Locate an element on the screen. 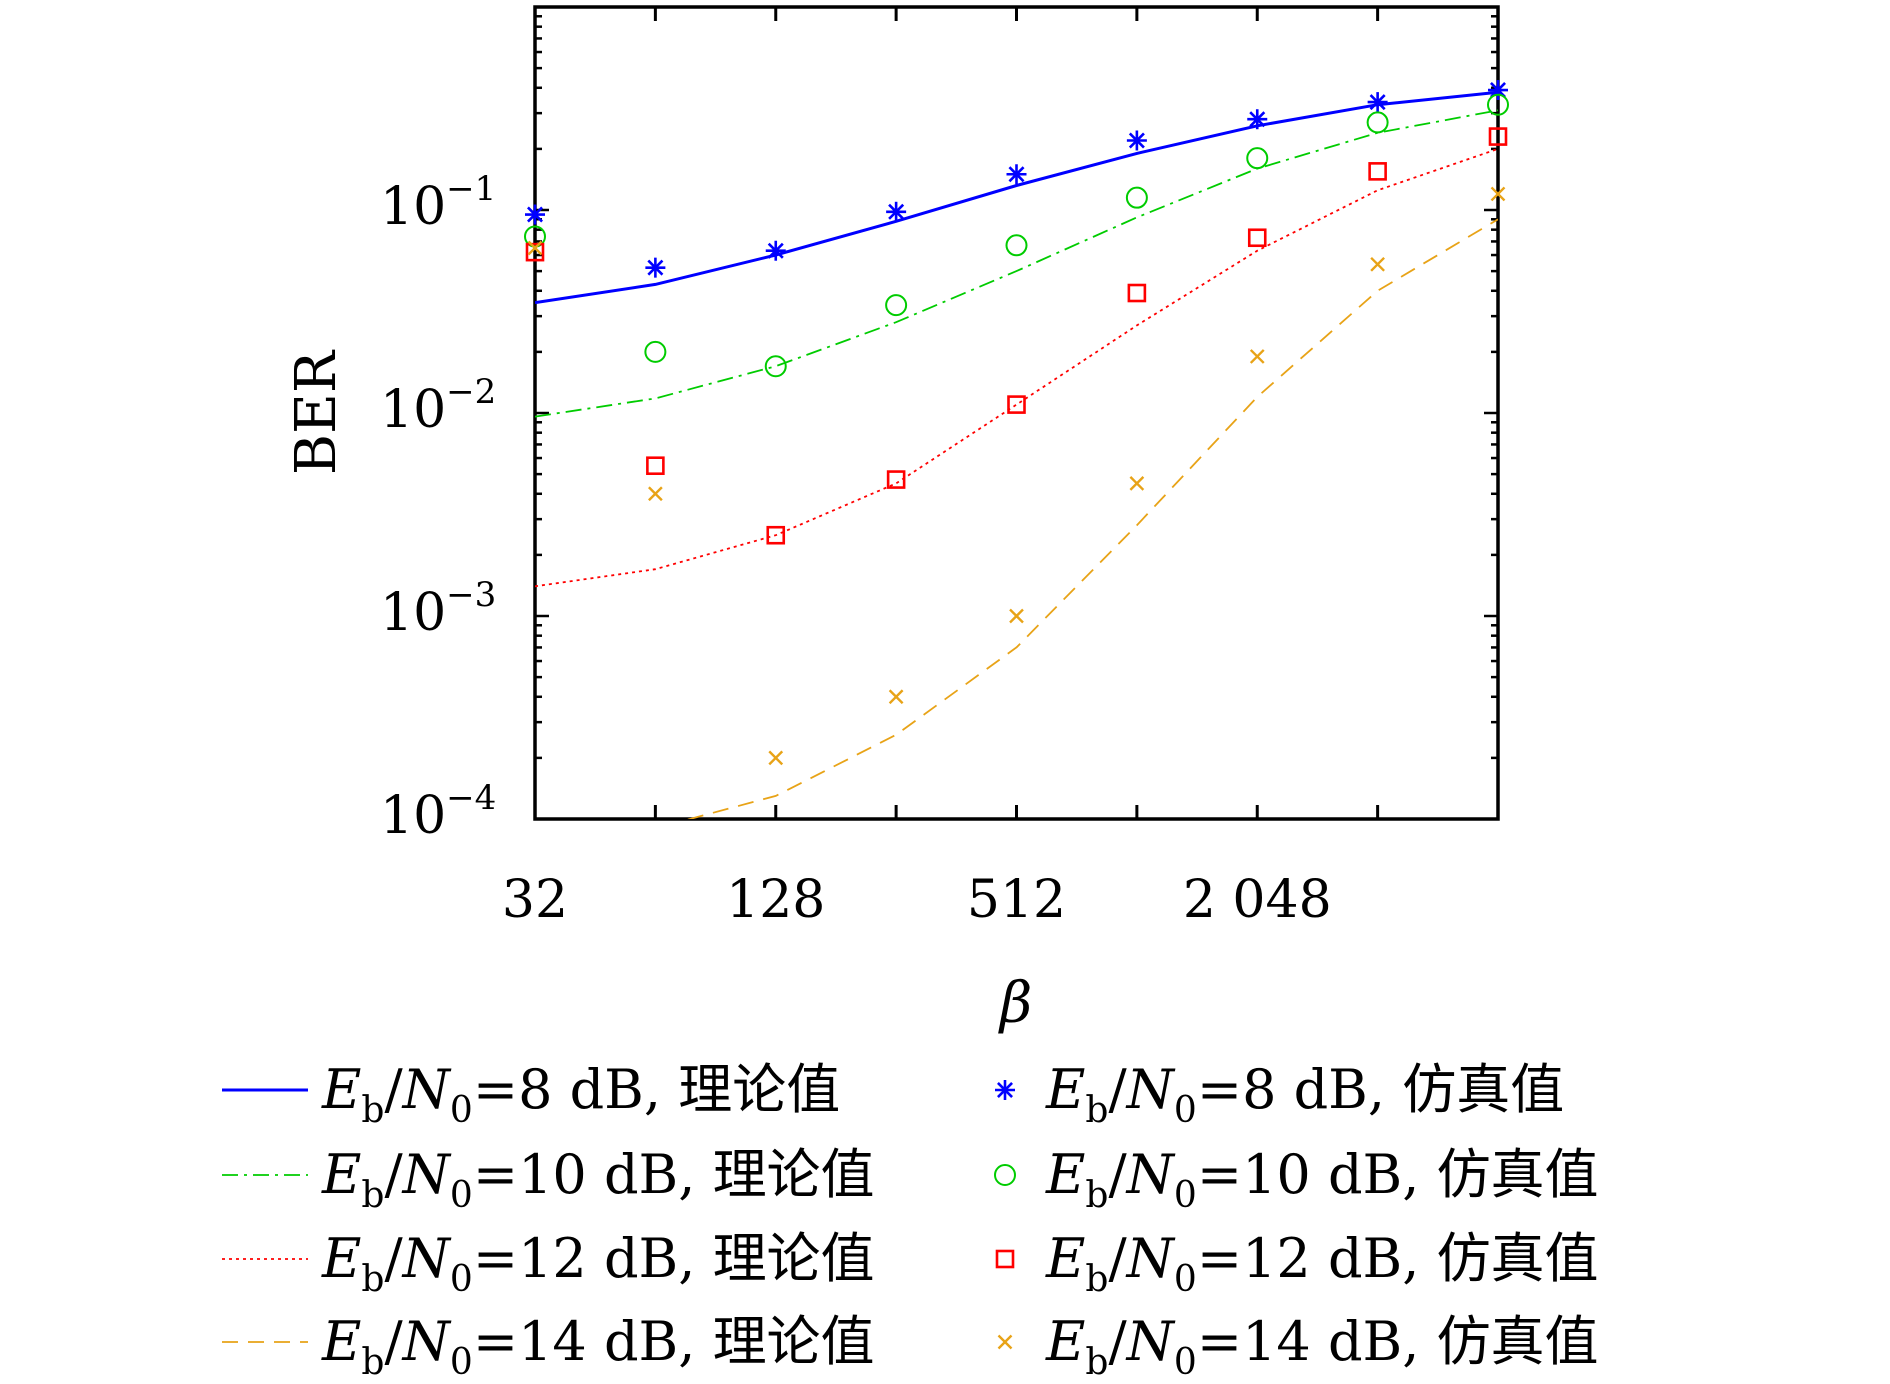 Image resolution: width=1890 pixels, height=1384 pixels. legend-marker-sim-10db is located at coordinates (1005, 1175).